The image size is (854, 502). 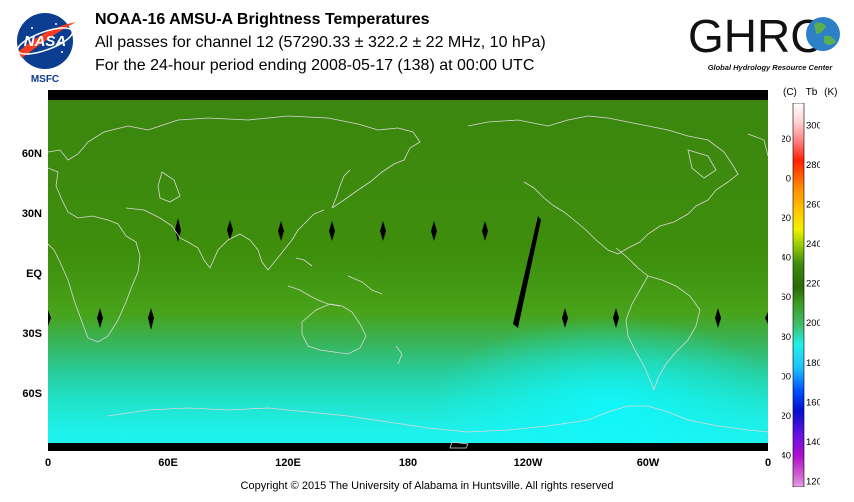 What do you see at coordinates (786, 337) in the screenshot?
I see `colorbar-celsius-tick: -80` at bounding box center [786, 337].